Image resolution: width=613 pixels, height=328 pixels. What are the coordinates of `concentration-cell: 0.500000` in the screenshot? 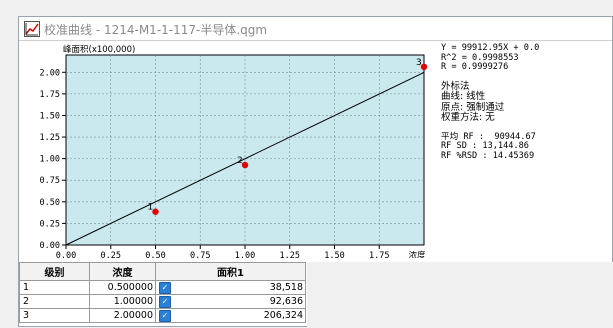 It's located at (122, 287).